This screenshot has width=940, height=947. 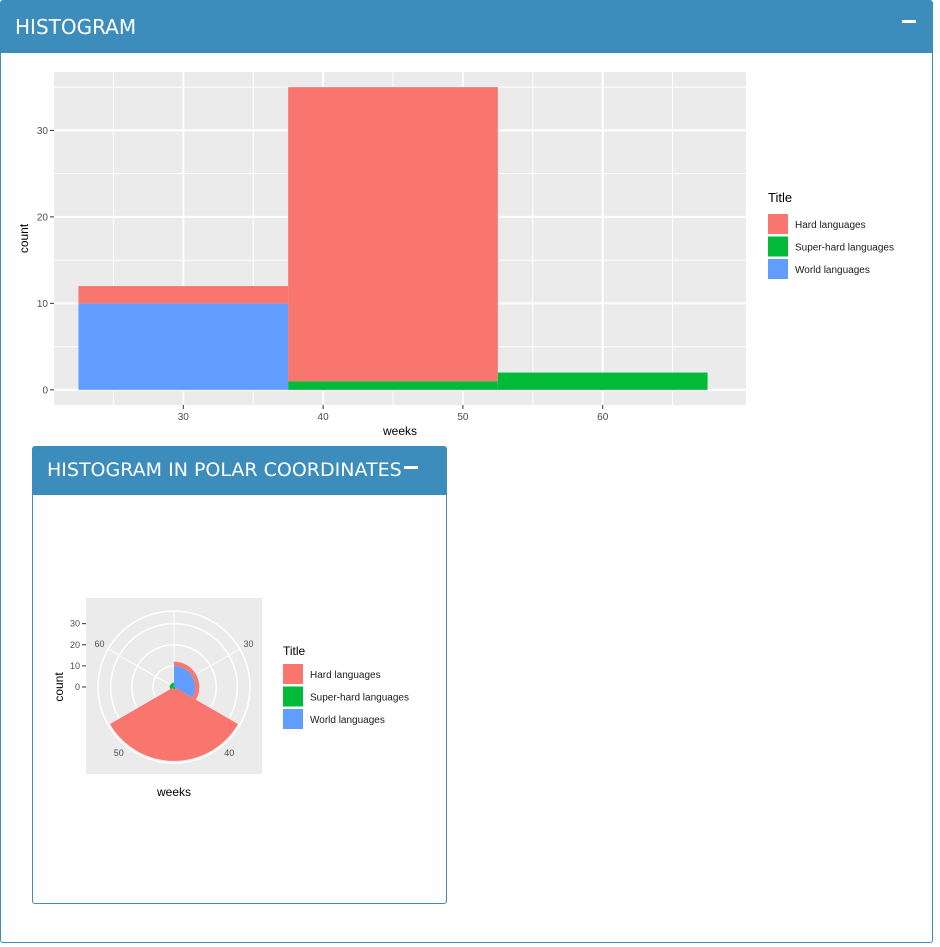 What do you see at coordinates (603, 417) in the screenshot?
I see `x-tick-label: 60` at bounding box center [603, 417].